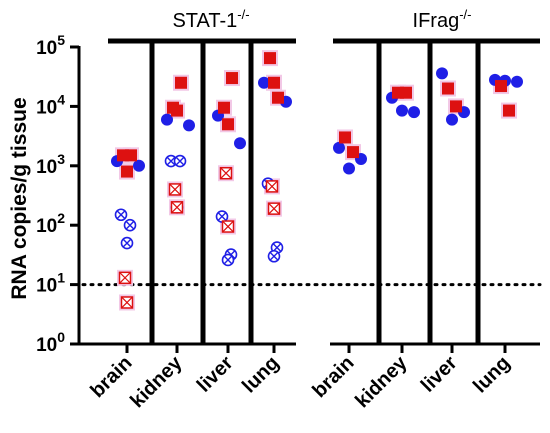  What do you see at coordinates (381, 381) in the screenshot?
I see `category-label-kidney-2: kidney` at bounding box center [381, 381].